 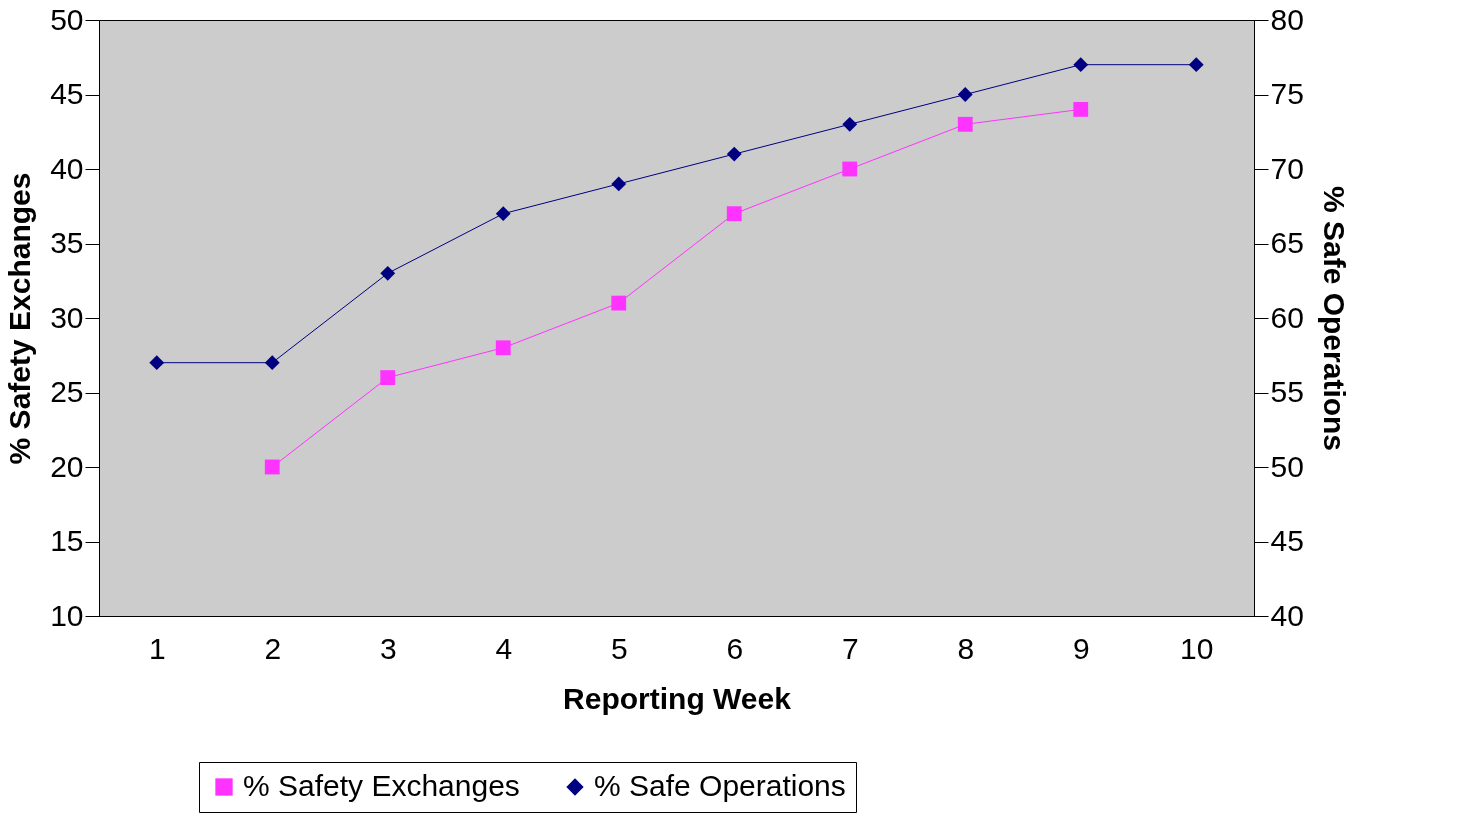 What do you see at coordinates (1287, 540) in the screenshot?
I see `y2-tick-label: 45` at bounding box center [1287, 540].